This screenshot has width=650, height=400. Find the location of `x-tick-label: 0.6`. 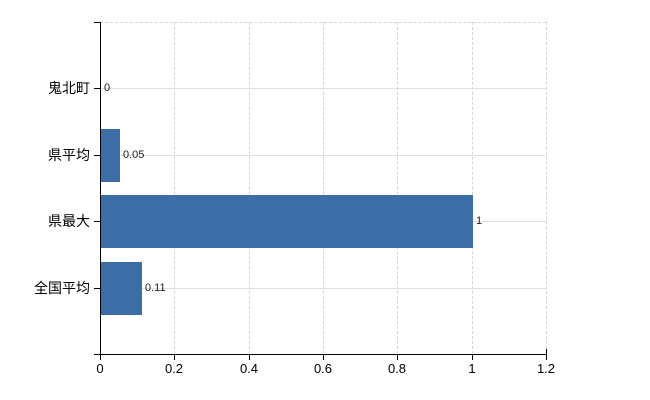

x-tick-label: 0.6 is located at coordinates (323, 368).